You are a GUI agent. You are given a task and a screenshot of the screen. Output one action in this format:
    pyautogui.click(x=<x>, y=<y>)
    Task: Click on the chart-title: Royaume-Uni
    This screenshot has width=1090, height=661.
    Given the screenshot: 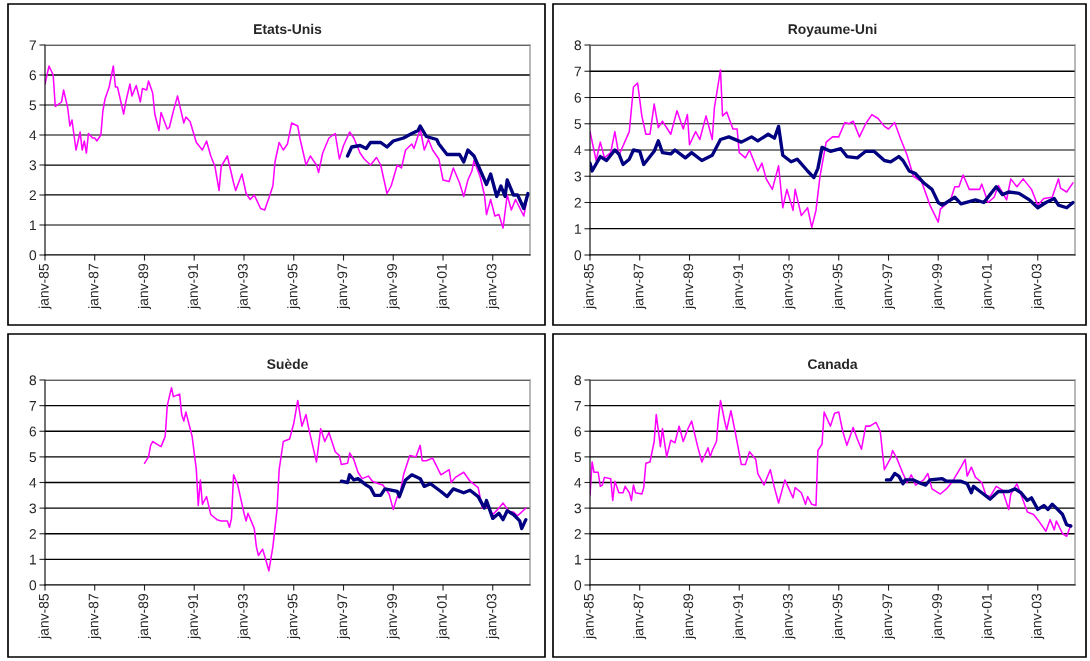 What is the action you would take?
    pyautogui.click(x=832, y=30)
    